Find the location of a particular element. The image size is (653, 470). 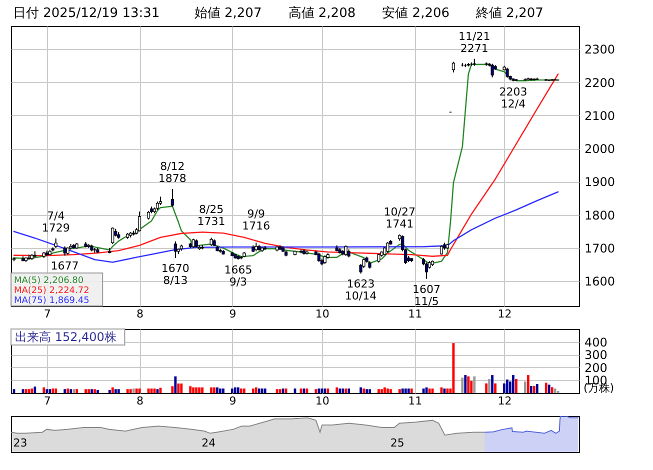

annotation: 10/27 1741 is located at coordinates (400, 217).